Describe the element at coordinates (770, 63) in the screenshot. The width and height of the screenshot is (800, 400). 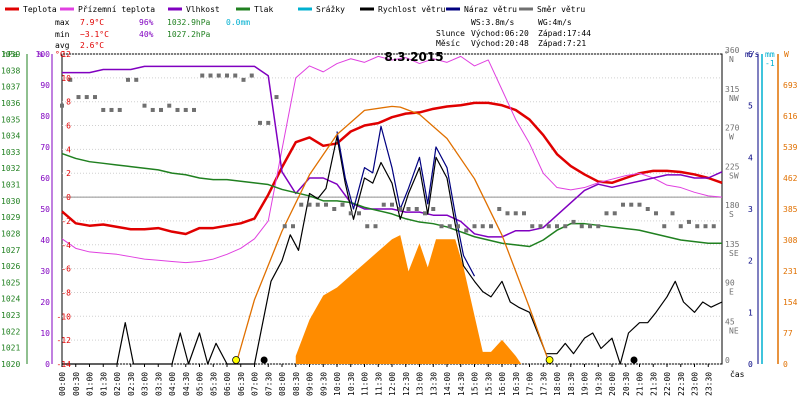
I see `tick-mm: -1` at that location.